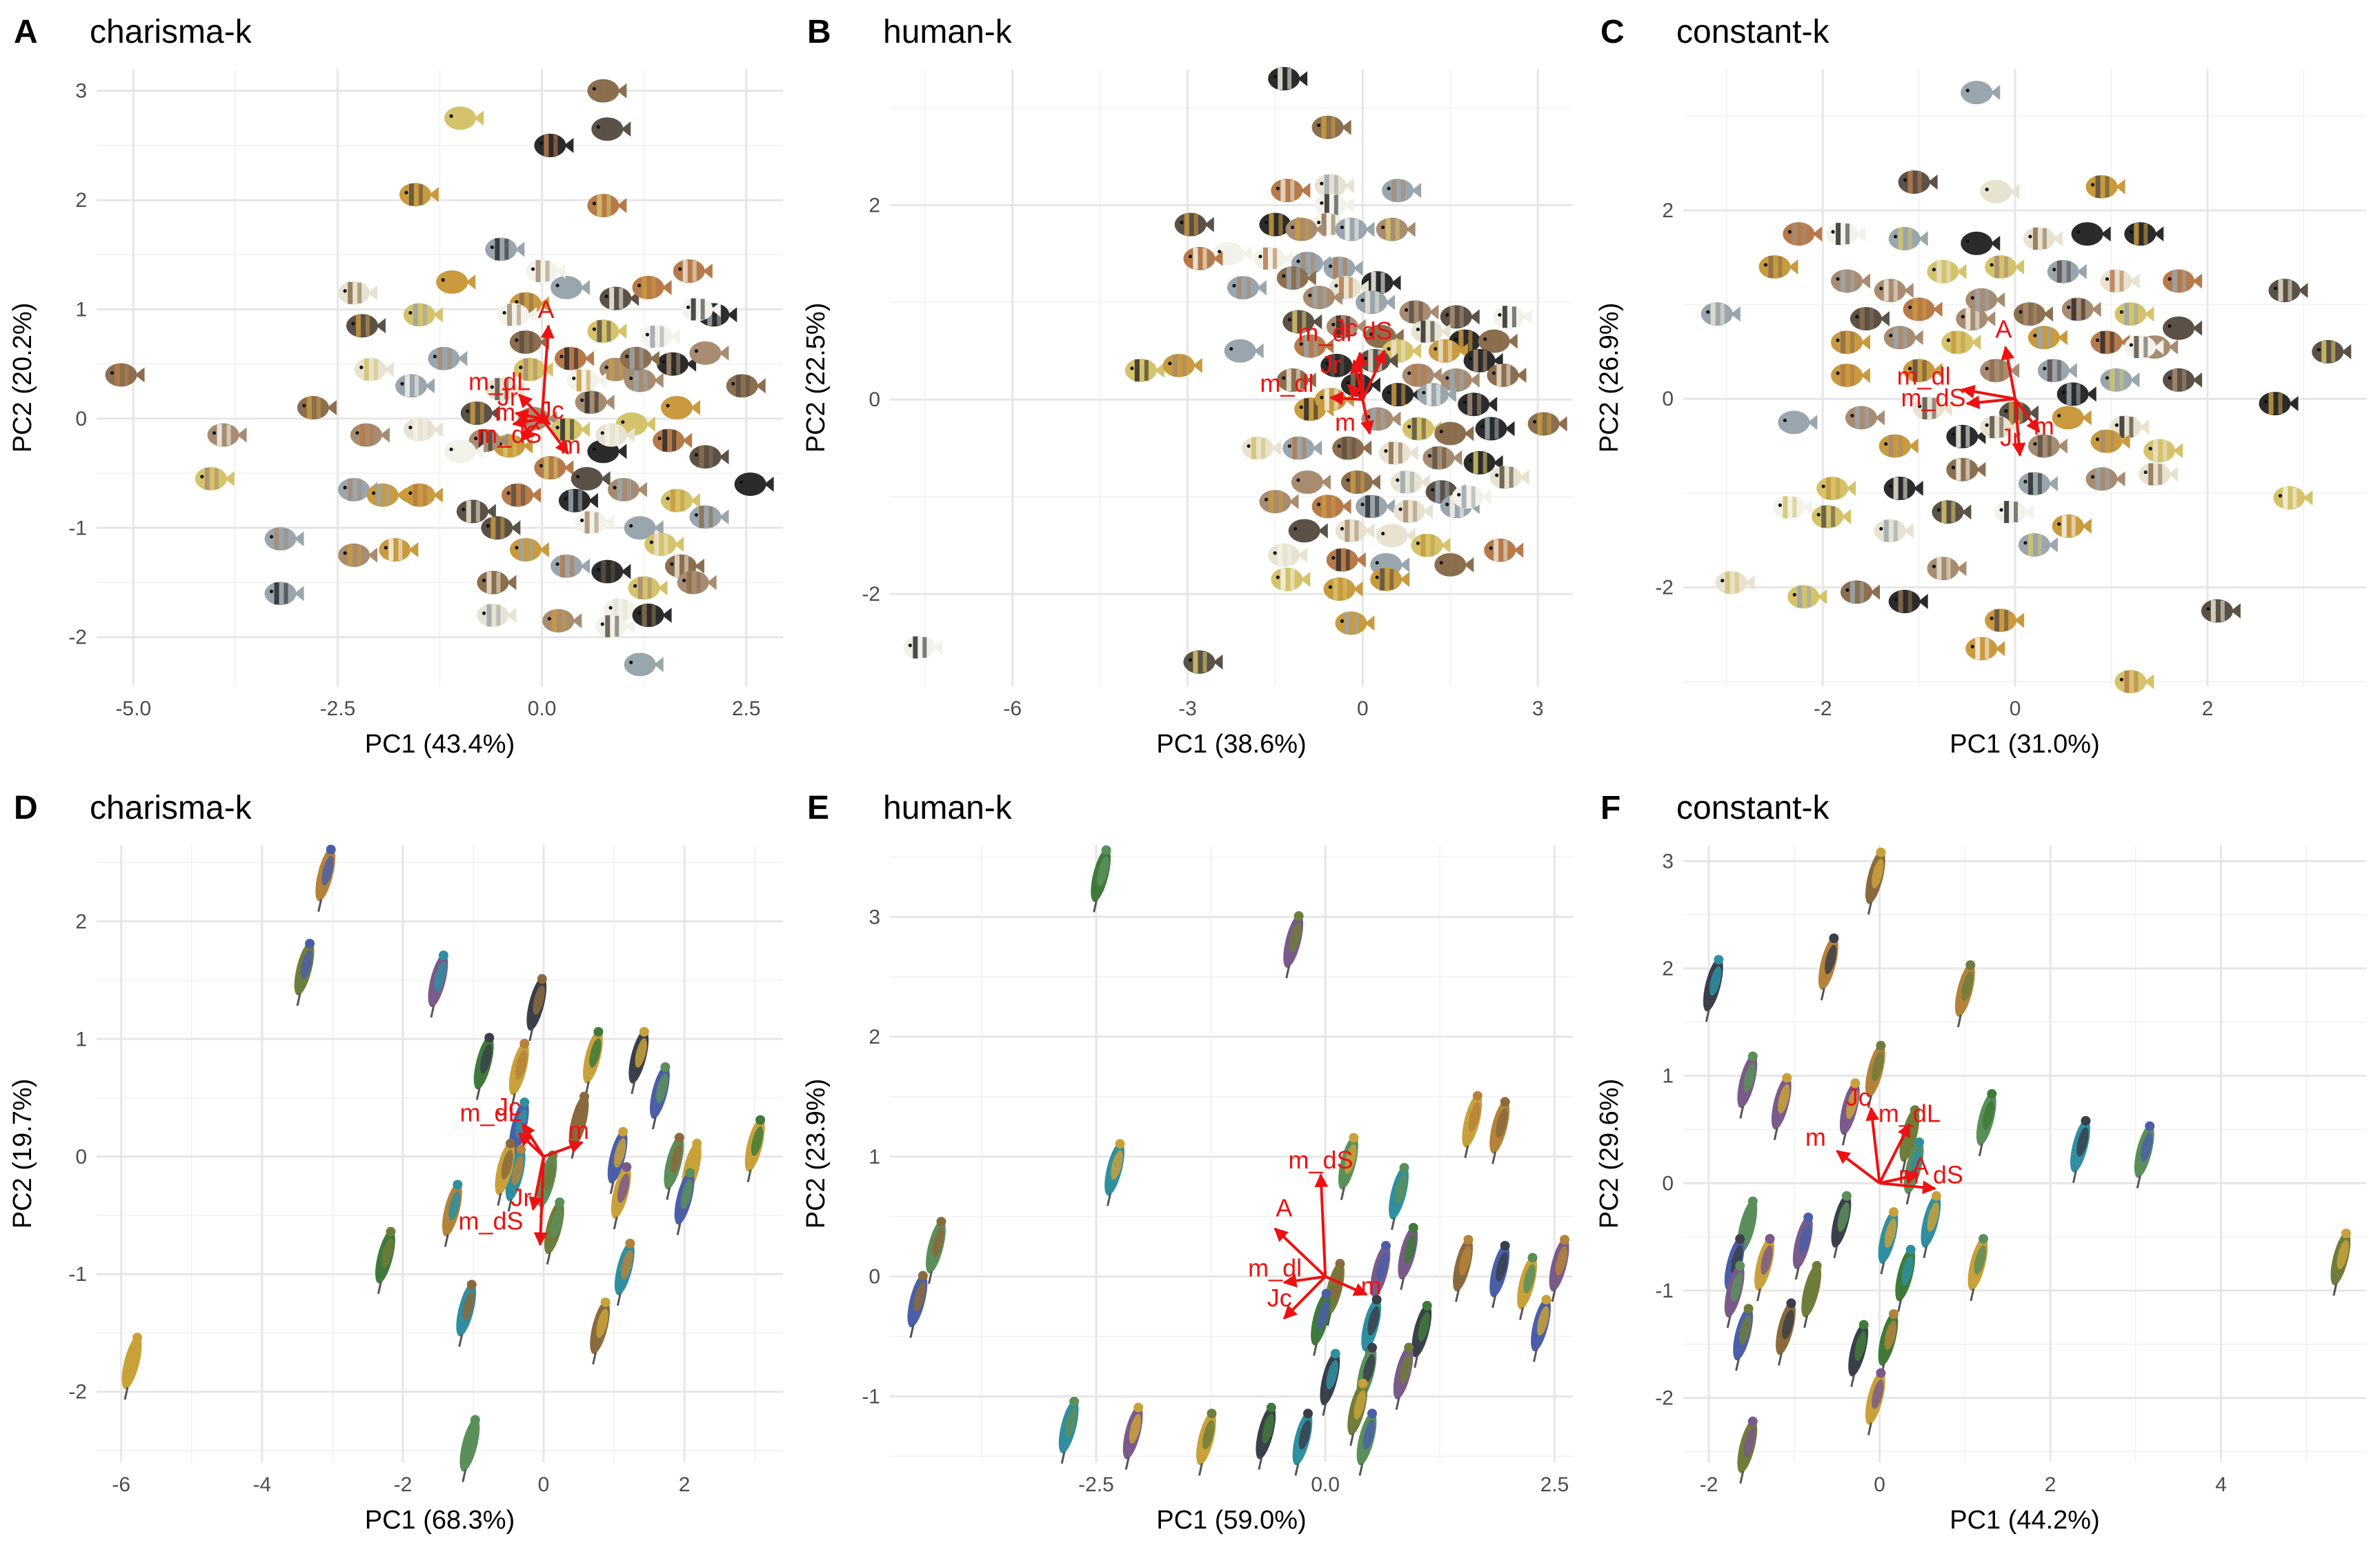 The image size is (2380, 1552). Describe the element at coordinates (1231, 1520) in the screenshot. I see `x-axis-title: PC1 (59.0%)` at that location.